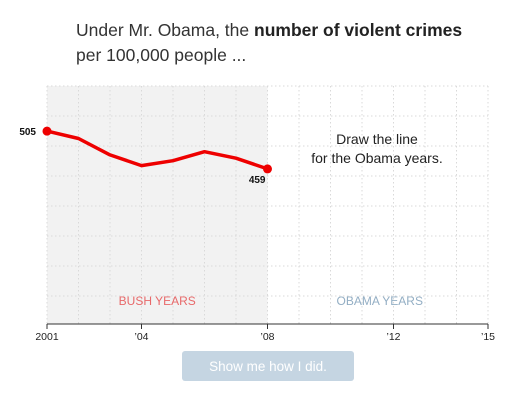 This screenshot has height=400, width=530. What do you see at coordinates (380, 301) in the screenshot?
I see `obama-years-label: OBAMA YEARS` at bounding box center [380, 301].